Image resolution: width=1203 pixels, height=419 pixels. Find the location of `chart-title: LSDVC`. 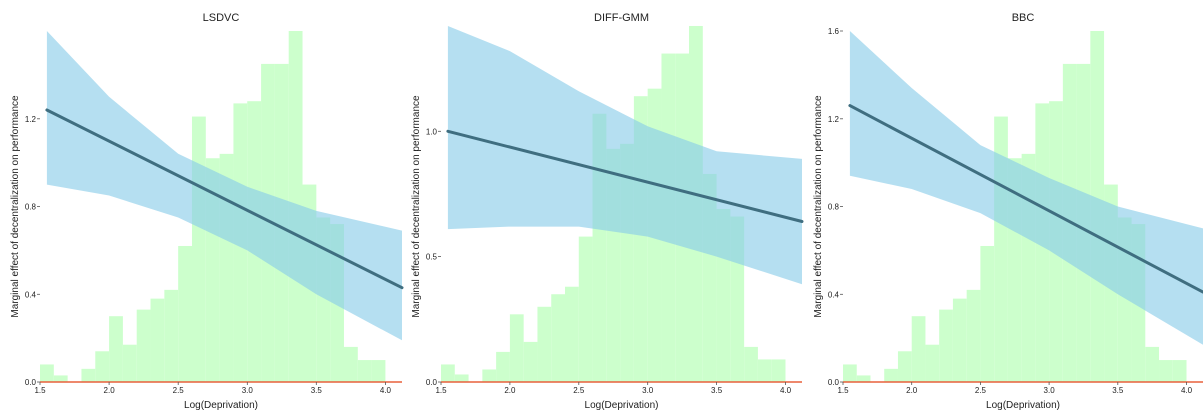

chart-title: LSDVC is located at coordinates (221, 18).